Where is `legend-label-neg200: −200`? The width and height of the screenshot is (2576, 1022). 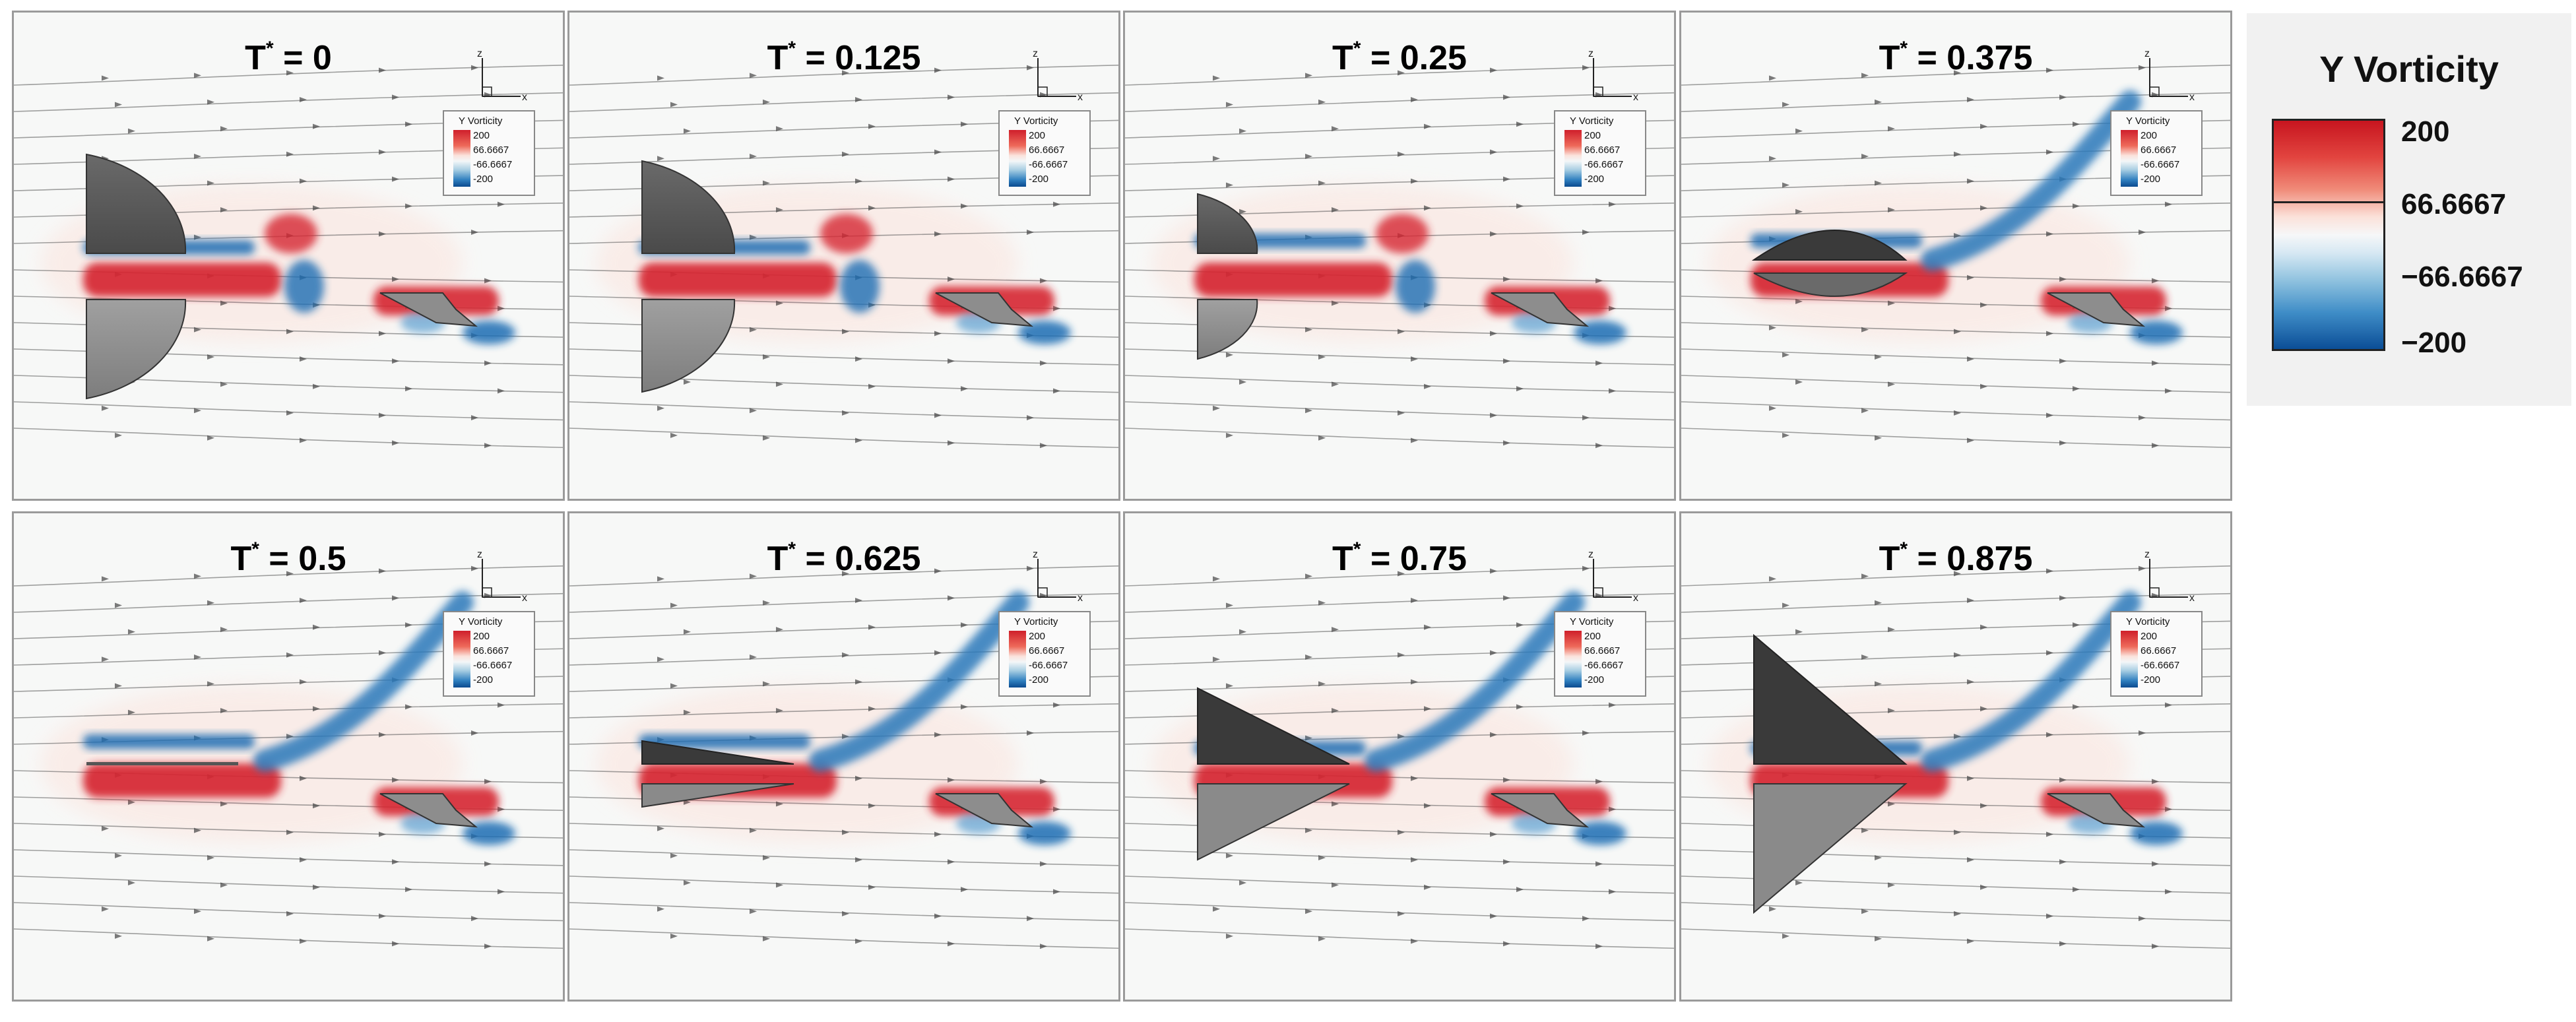
legend-label-neg200: −200 is located at coordinates (2434, 343).